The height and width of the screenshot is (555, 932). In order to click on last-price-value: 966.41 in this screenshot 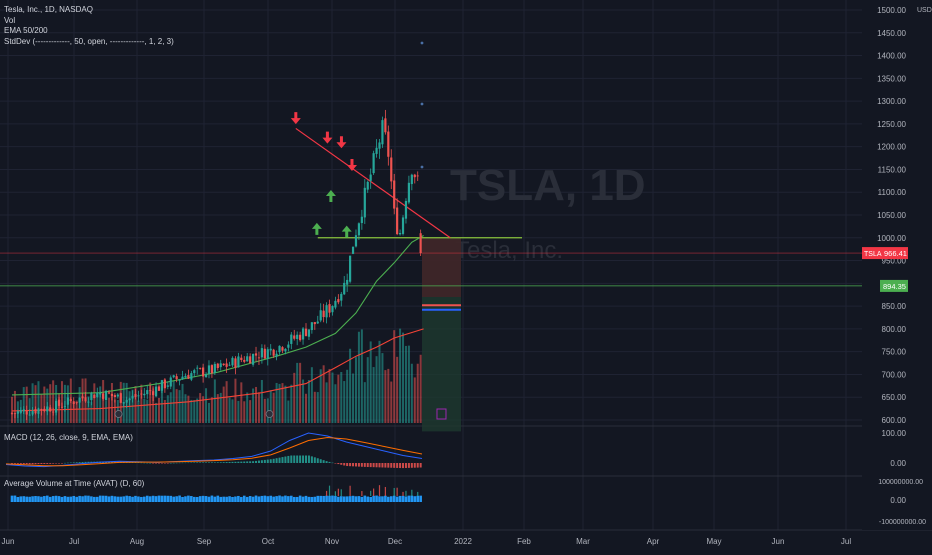, I will do `click(895, 253)`.